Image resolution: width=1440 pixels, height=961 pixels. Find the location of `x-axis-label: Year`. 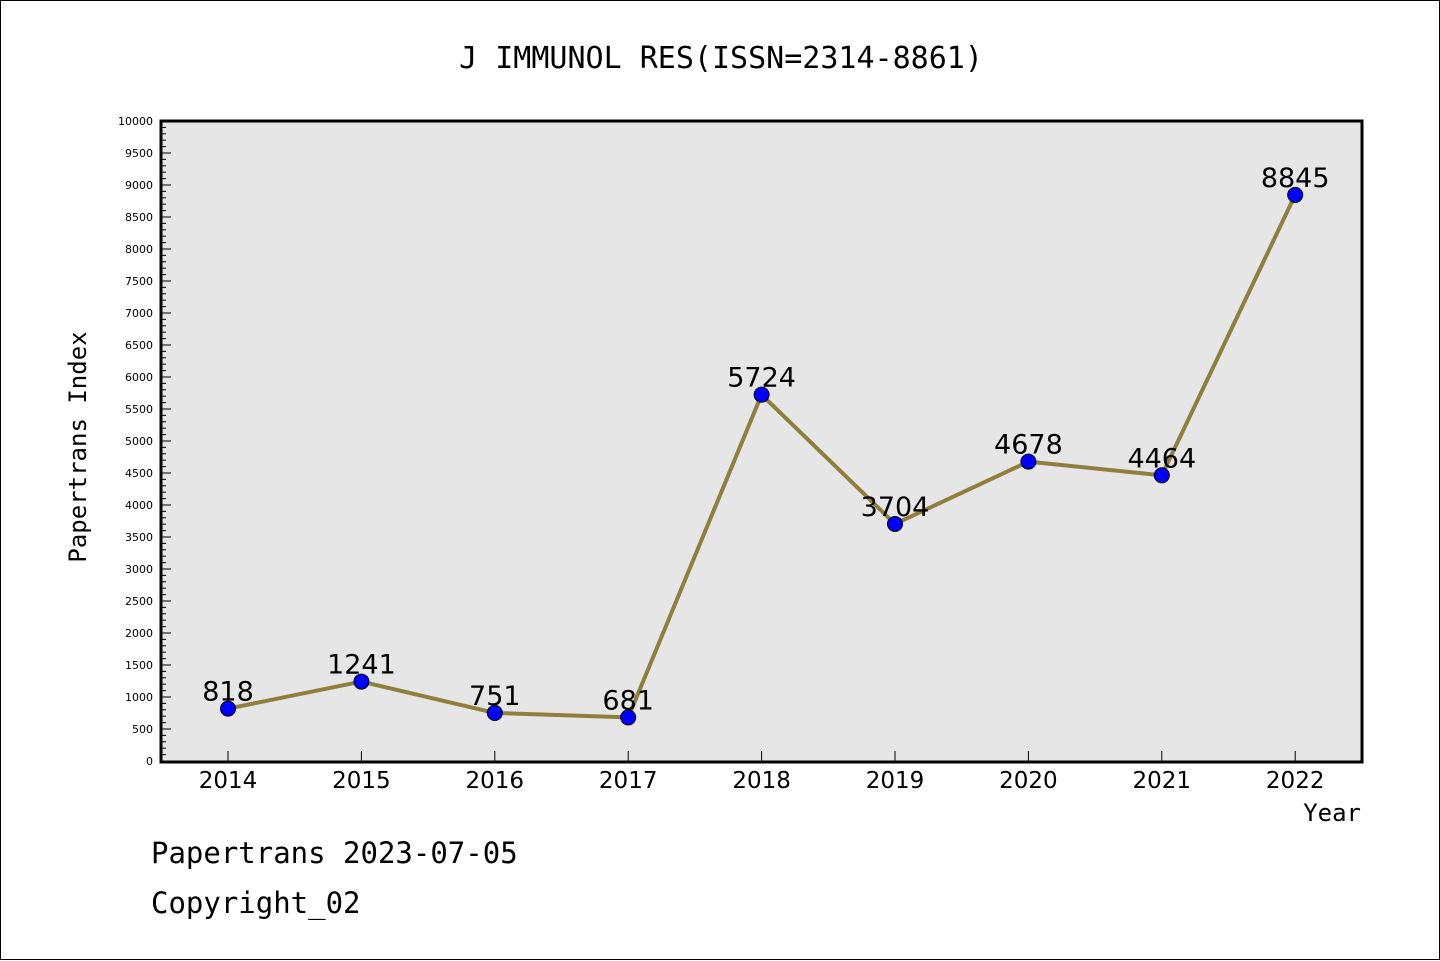

x-axis-label: Year is located at coordinates (1332, 813).